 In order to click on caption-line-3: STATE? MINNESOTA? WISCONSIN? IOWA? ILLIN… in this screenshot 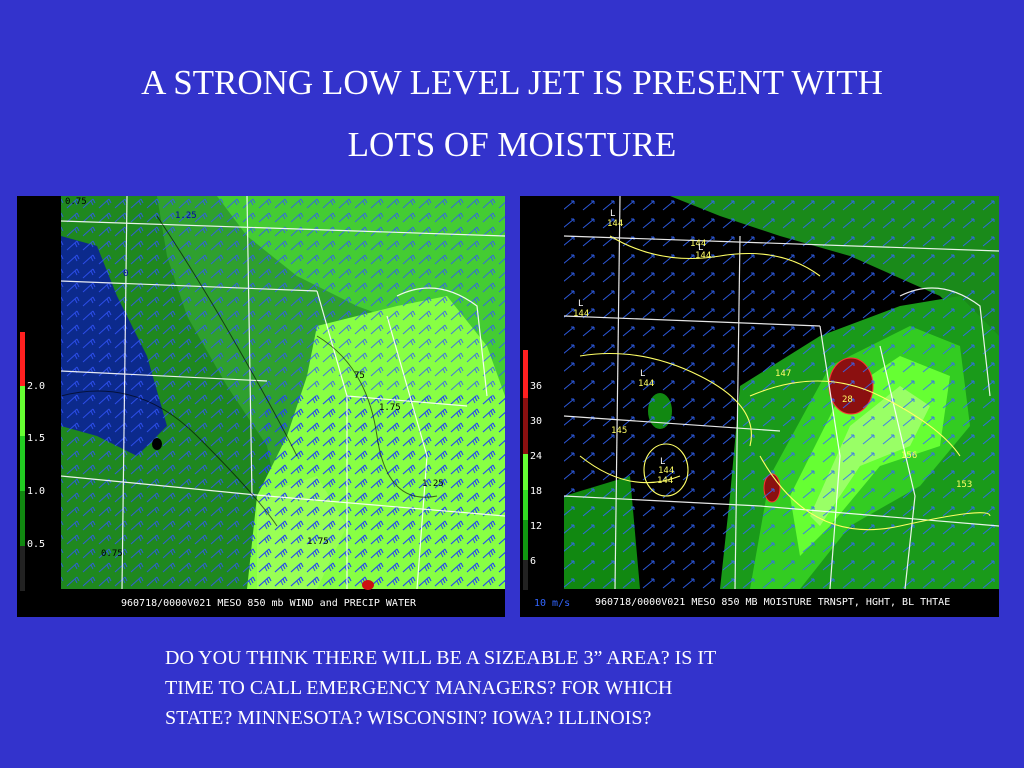, I will do `click(408, 718)`.